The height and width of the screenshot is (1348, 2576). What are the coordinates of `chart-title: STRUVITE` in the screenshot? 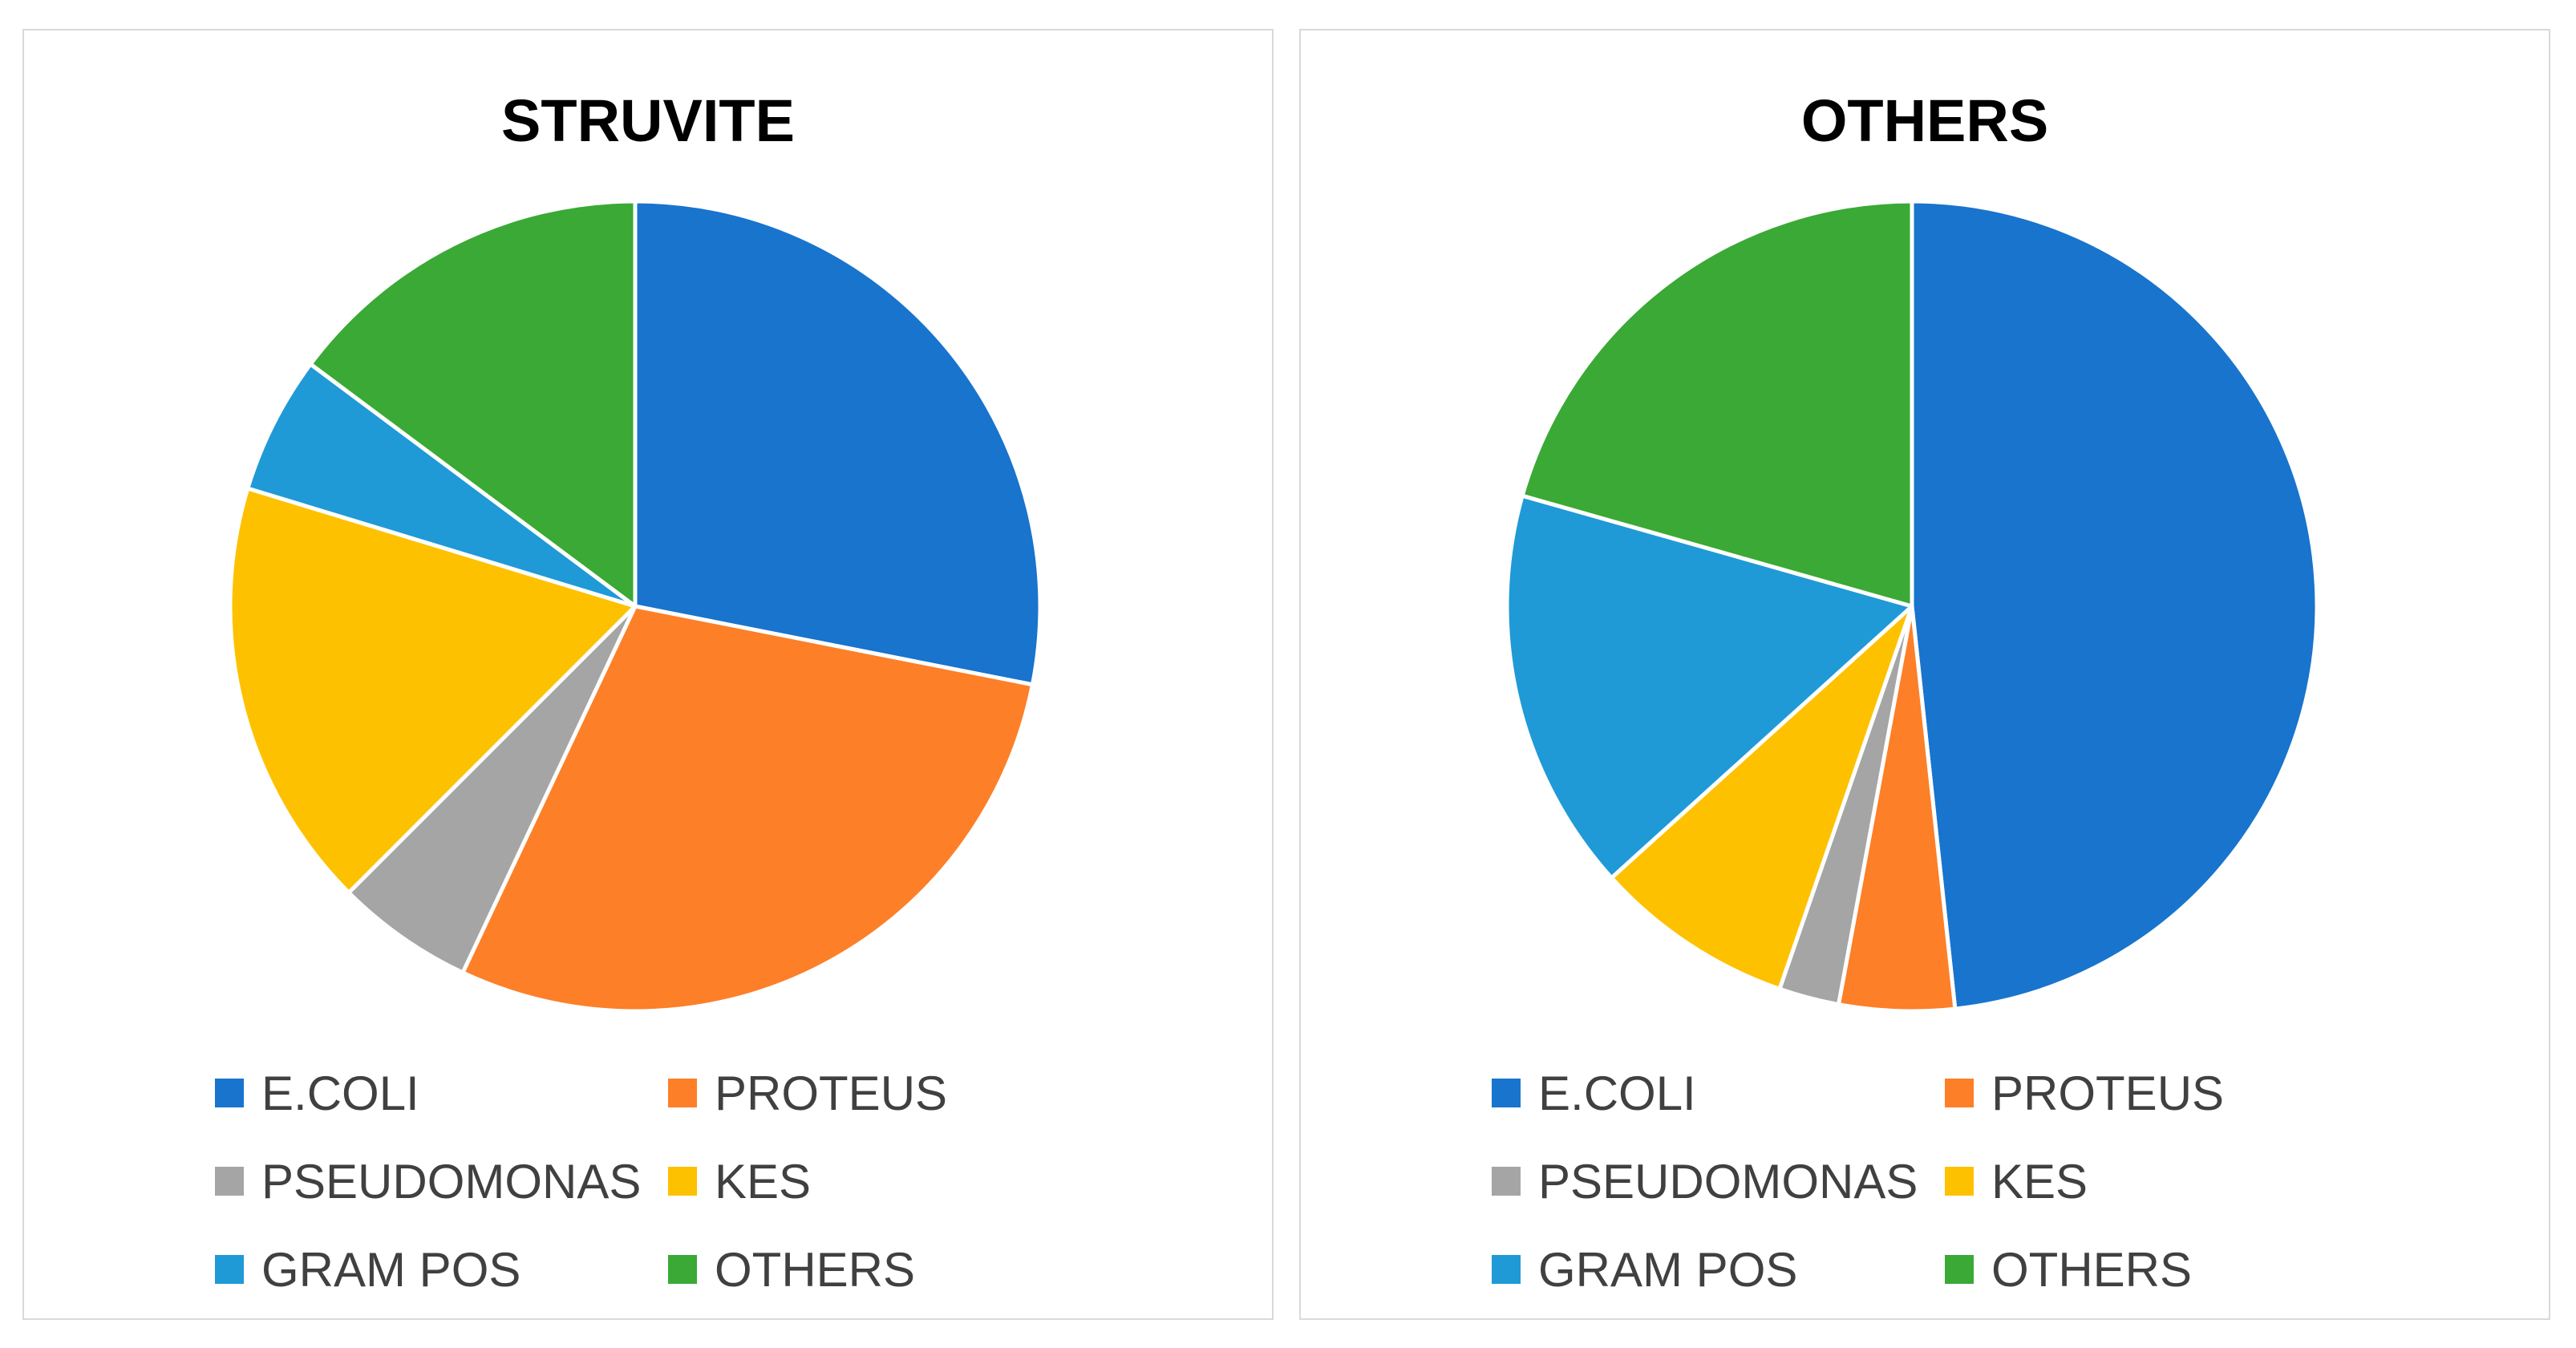 It's located at (648, 120).